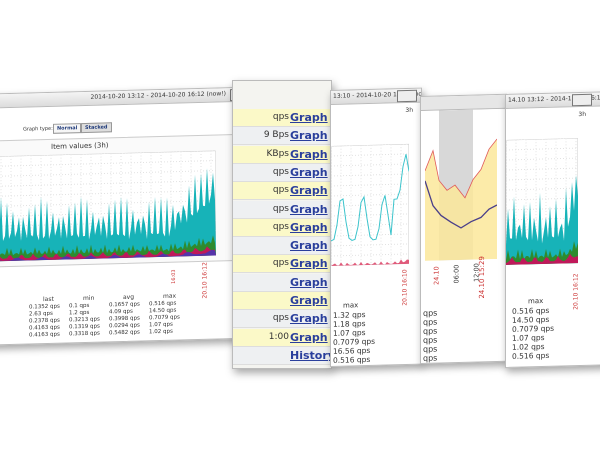  What do you see at coordinates (41, 314) in the screenshot?
I see `stats-value: 2.63 qps` at bounding box center [41, 314].